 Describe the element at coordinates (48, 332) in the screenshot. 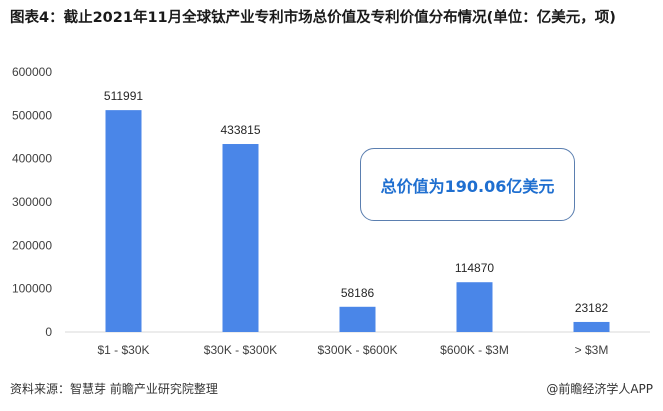

I see `y-tick-label: 0` at that location.